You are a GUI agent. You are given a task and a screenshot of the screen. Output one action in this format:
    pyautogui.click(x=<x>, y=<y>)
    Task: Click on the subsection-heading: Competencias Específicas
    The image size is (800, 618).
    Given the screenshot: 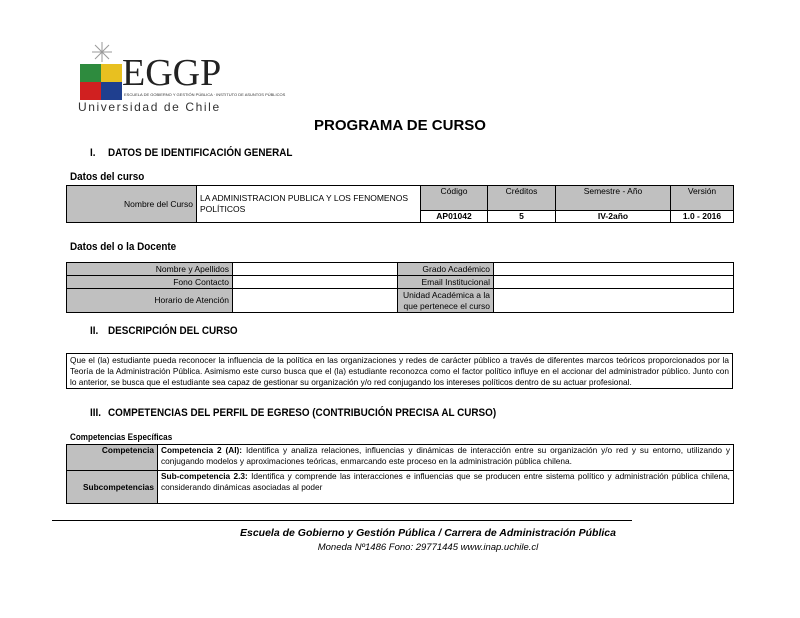 What is the action you would take?
    pyautogui.click(x=121, y=437)
    